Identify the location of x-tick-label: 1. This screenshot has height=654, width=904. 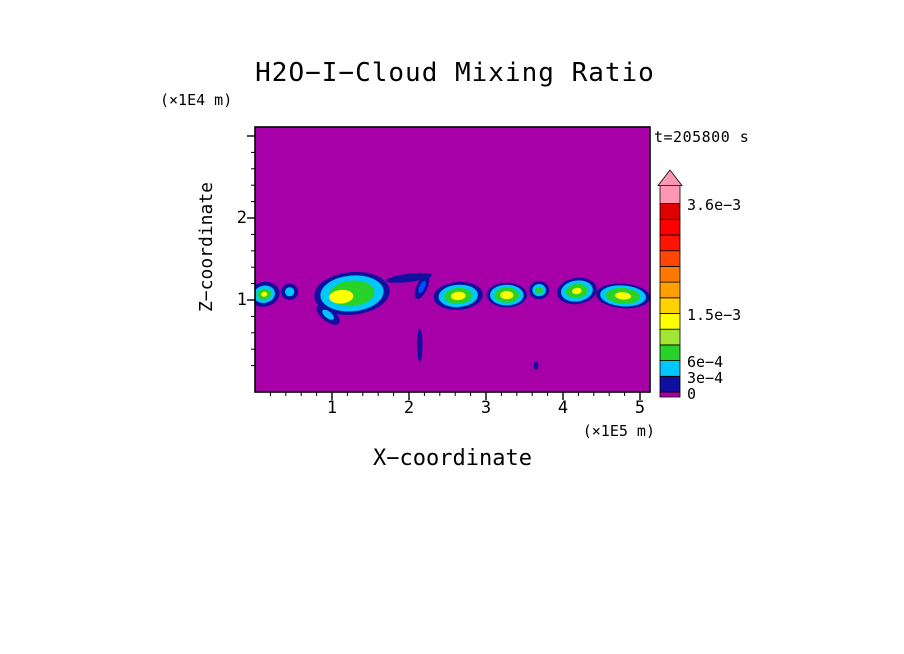
(332, 408).